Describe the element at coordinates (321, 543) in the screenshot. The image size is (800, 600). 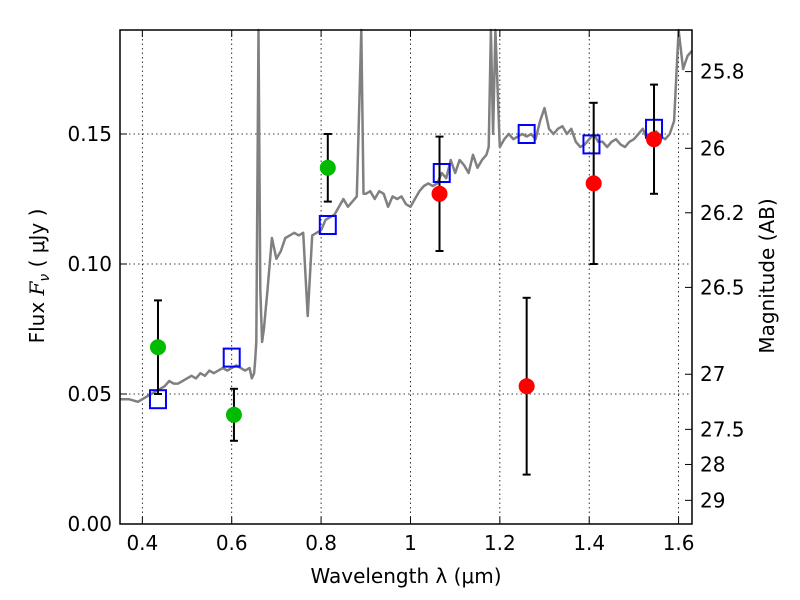
I see `x-tick-label: 0.8` at that location.